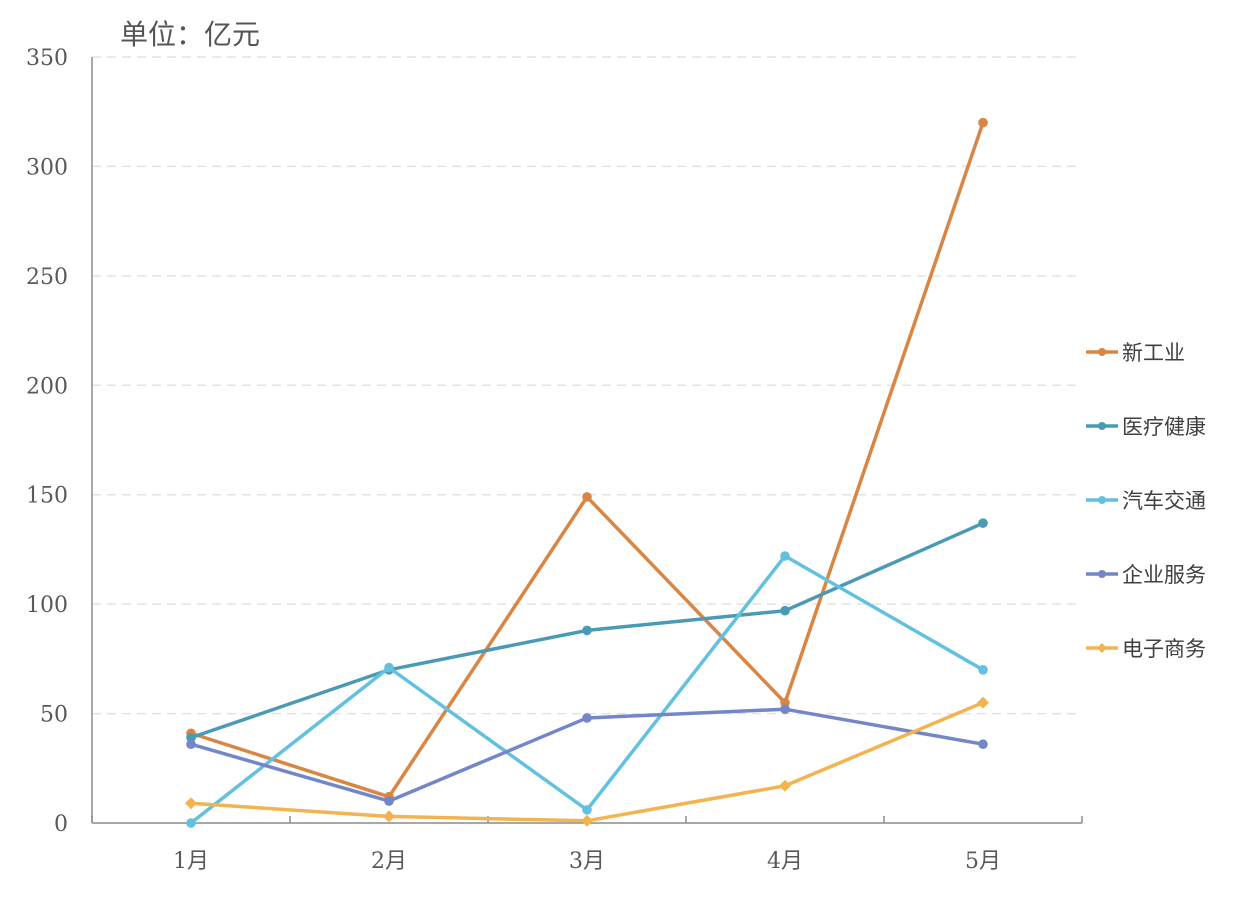 This screenshot has width=1236, height=920. I want to click on series-line, so click(587, 755).